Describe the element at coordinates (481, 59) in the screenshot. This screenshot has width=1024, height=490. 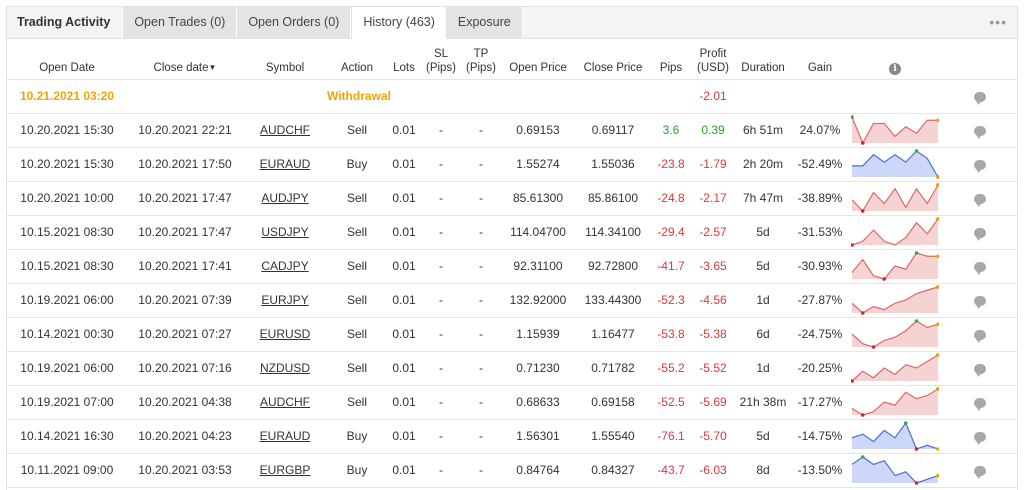
I see `header-tp: TP (Pips)` at that location.